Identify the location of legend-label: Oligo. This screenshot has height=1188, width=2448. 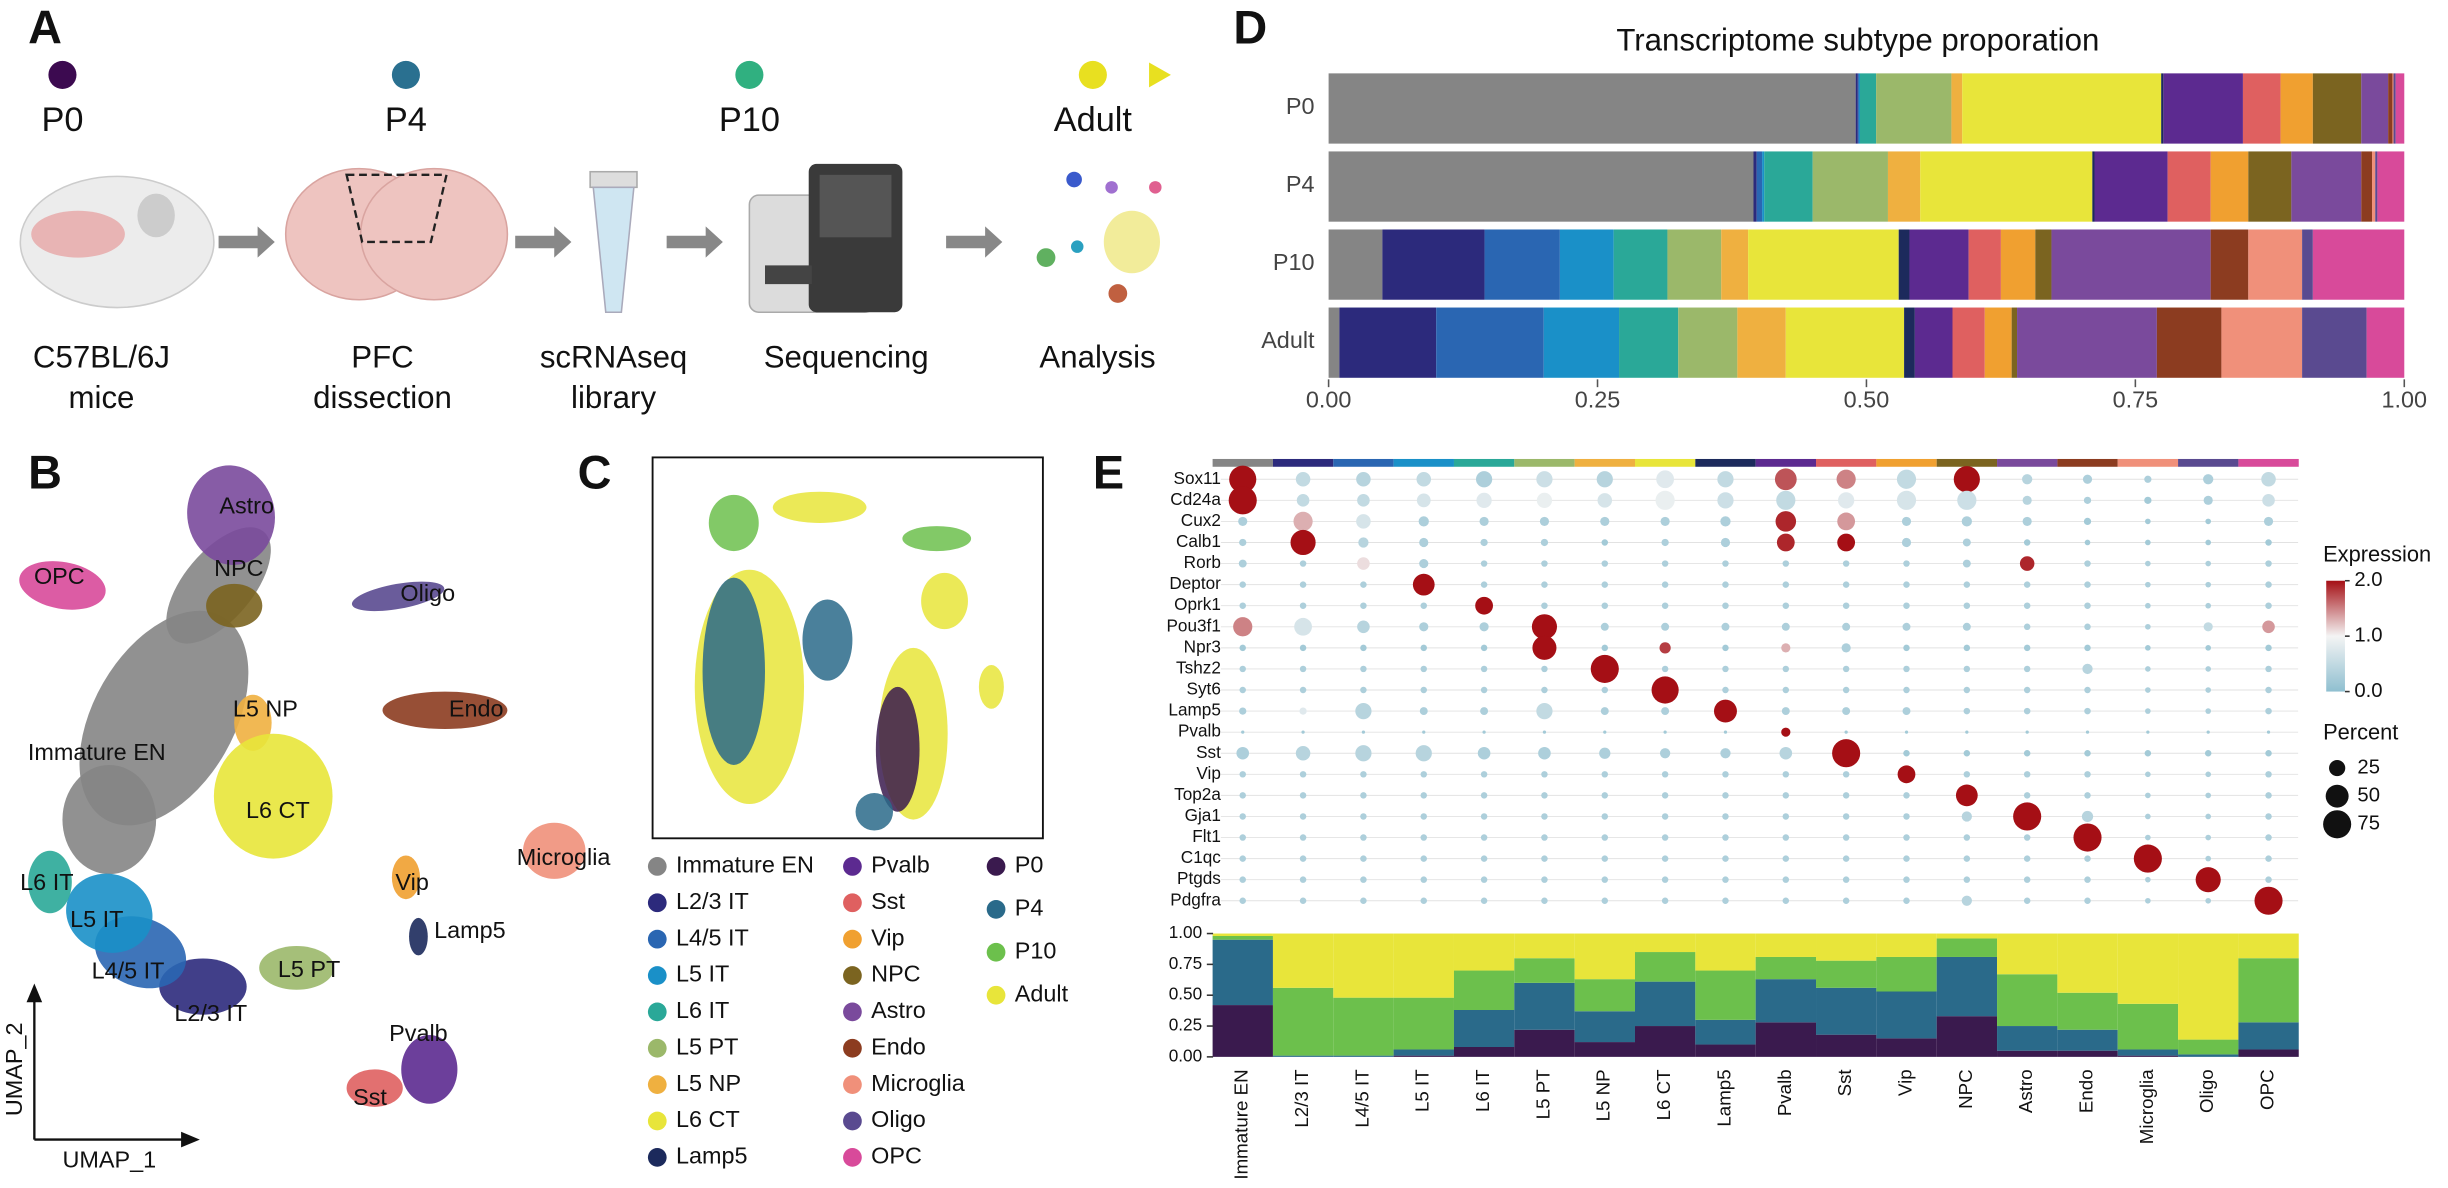
(898, 1119).